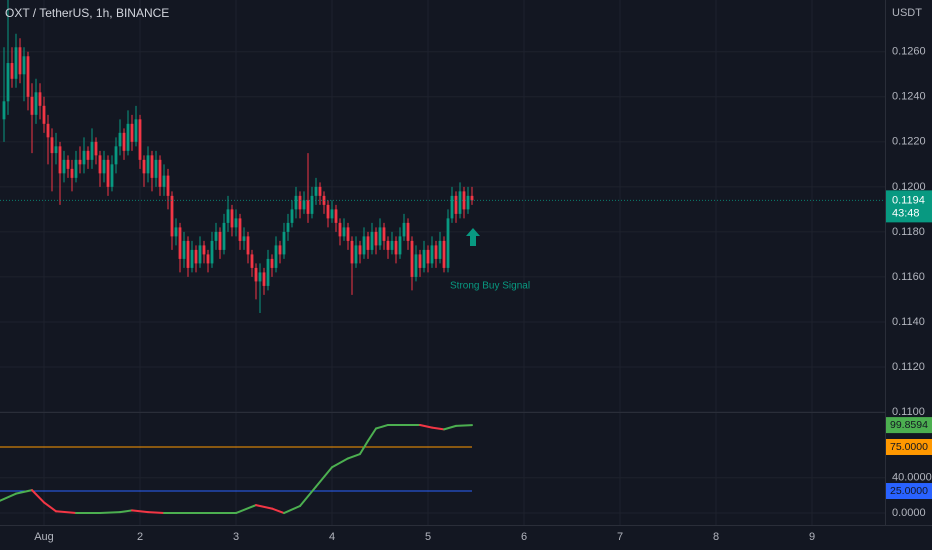 The width and height of the screenshot is (932, 550). Describe the element at coordinates (908, 322) in the screenshot. I see `y-tick-label: 0.1140` at that location.